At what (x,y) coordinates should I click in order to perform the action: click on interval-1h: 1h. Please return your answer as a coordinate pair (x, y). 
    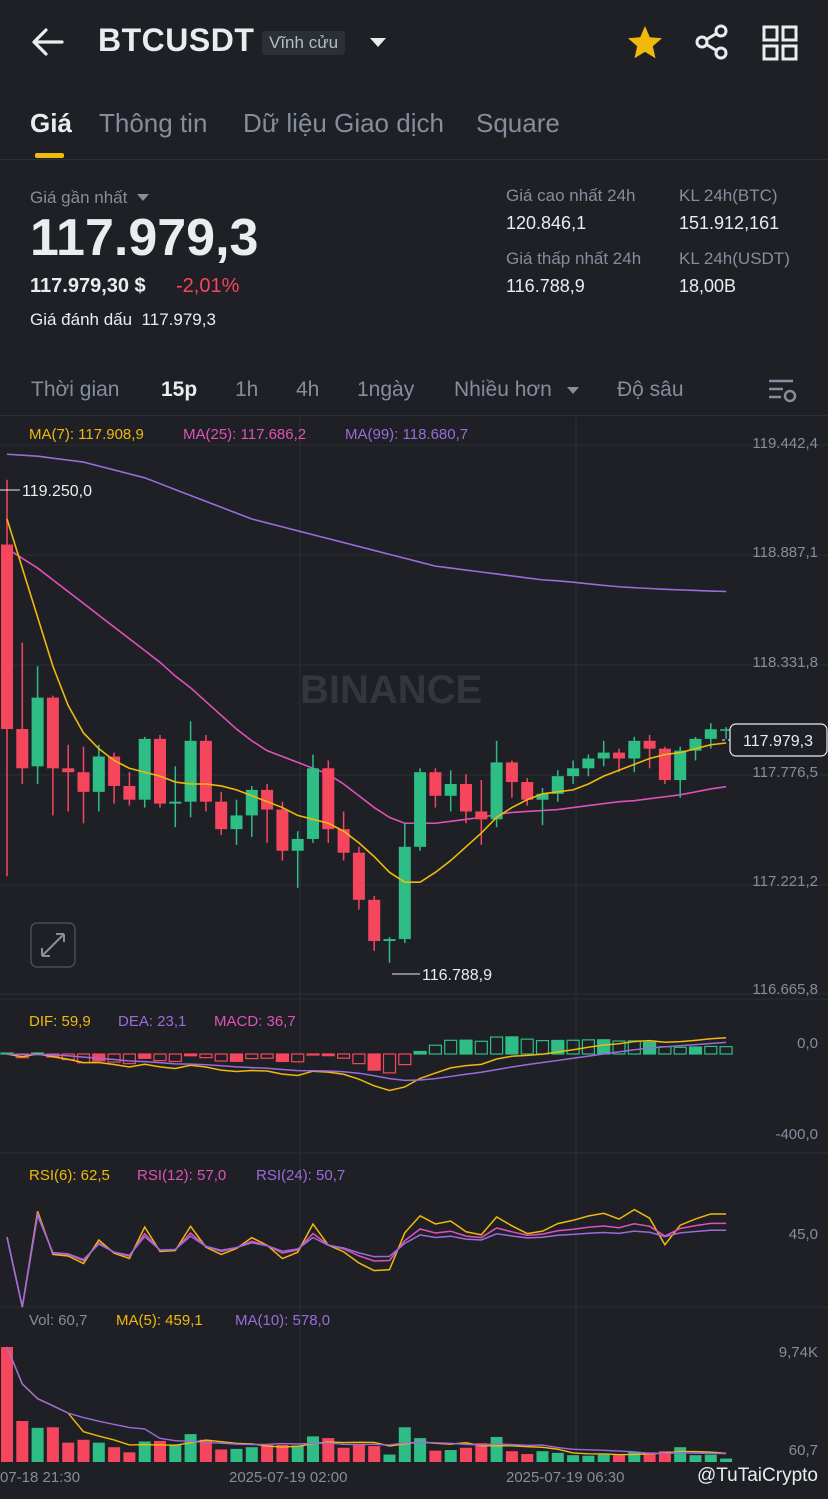
    Looking at the image, I should click on (247, 389).